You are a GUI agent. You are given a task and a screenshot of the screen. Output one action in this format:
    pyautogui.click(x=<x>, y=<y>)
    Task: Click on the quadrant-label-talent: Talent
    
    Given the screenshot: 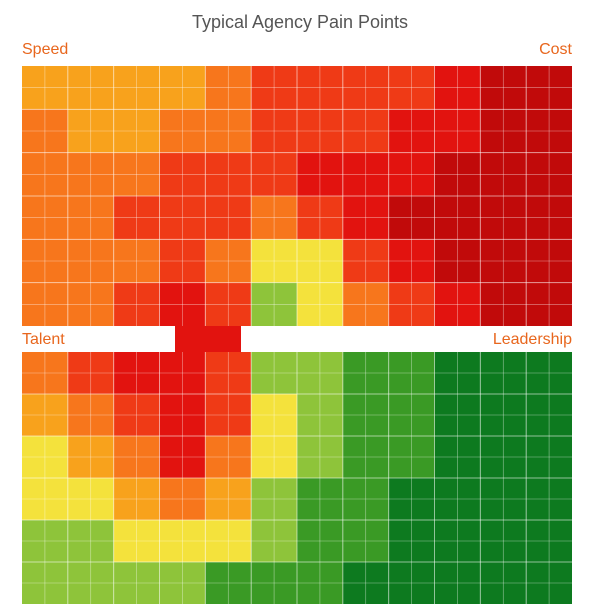 What is the action you would take?
    pyautogui.click(x=43, y=339)
    